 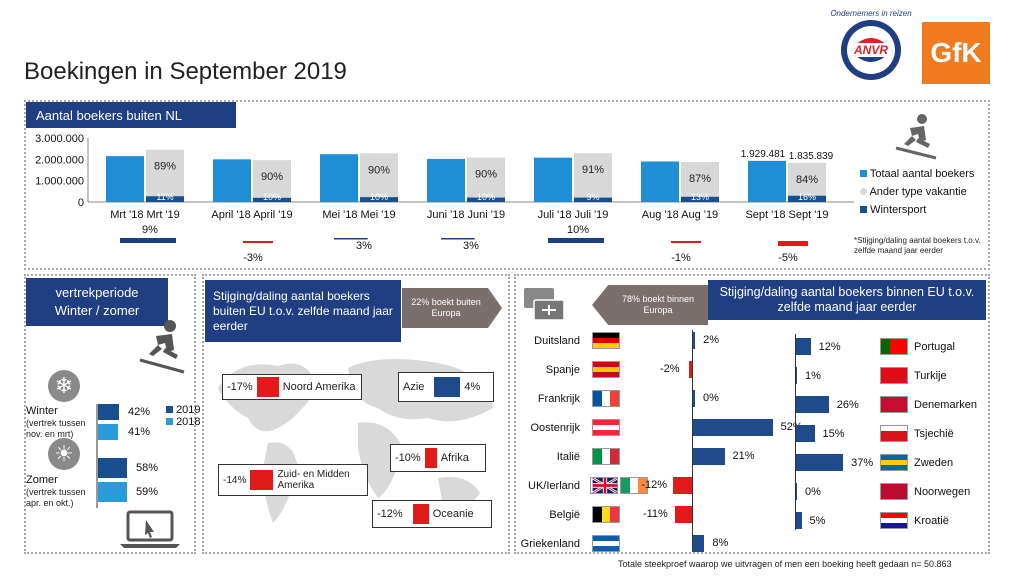 I want to click on eu-value-label: 12%, so click(x=829, y=347).